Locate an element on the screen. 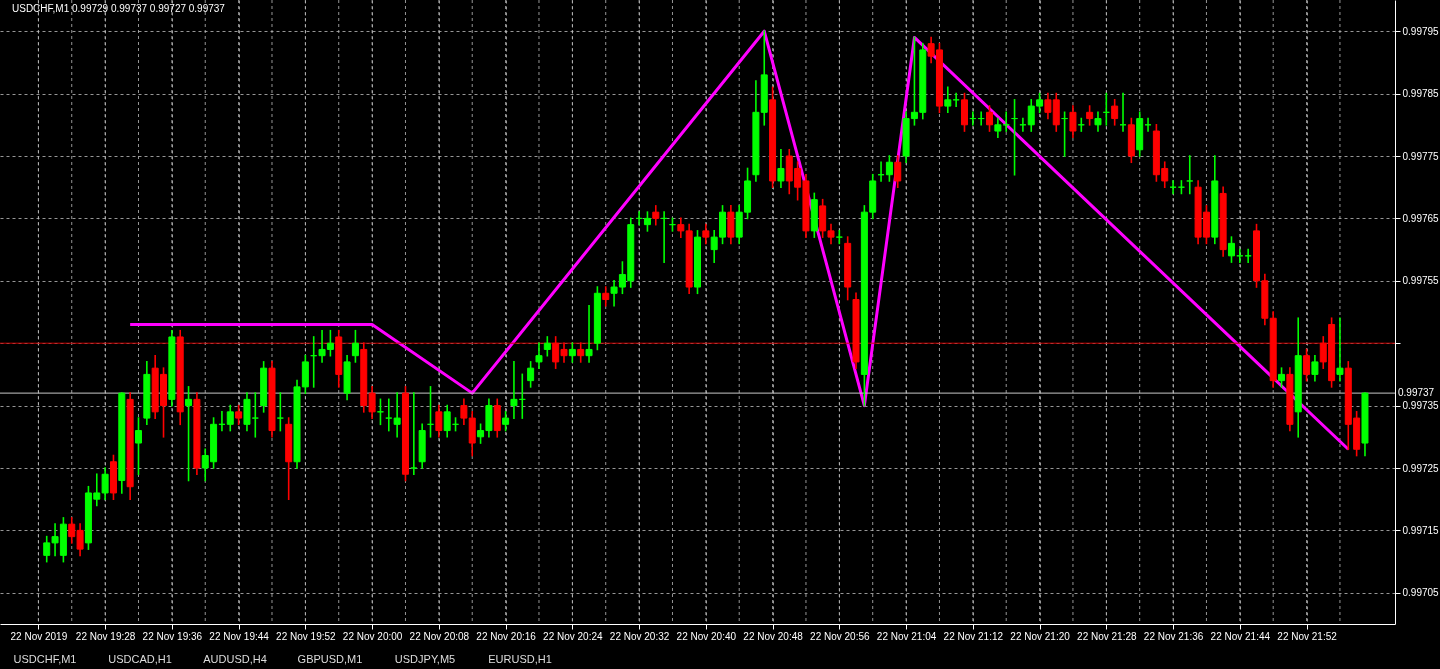 The height and width of the screenshot is (669, 1440). x-tick-label: 22 Nov 21:36 is located at coordinates (1173, 636).